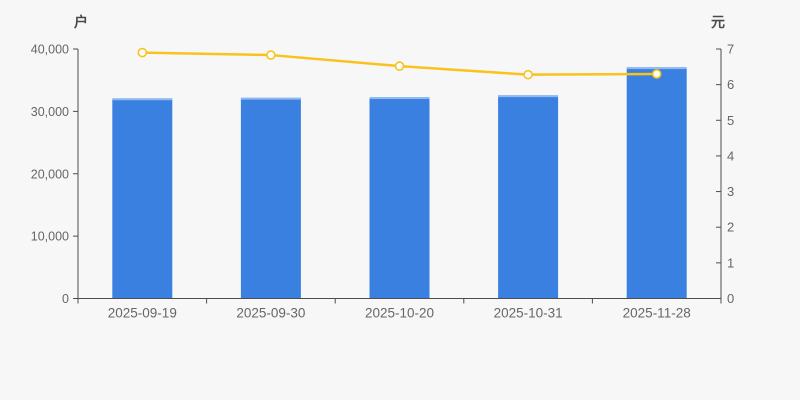 Image resolution: width=800 pixels, height=400 pixels. I want to click on left-axis-tick-label: 30,000, so click(50, 112).